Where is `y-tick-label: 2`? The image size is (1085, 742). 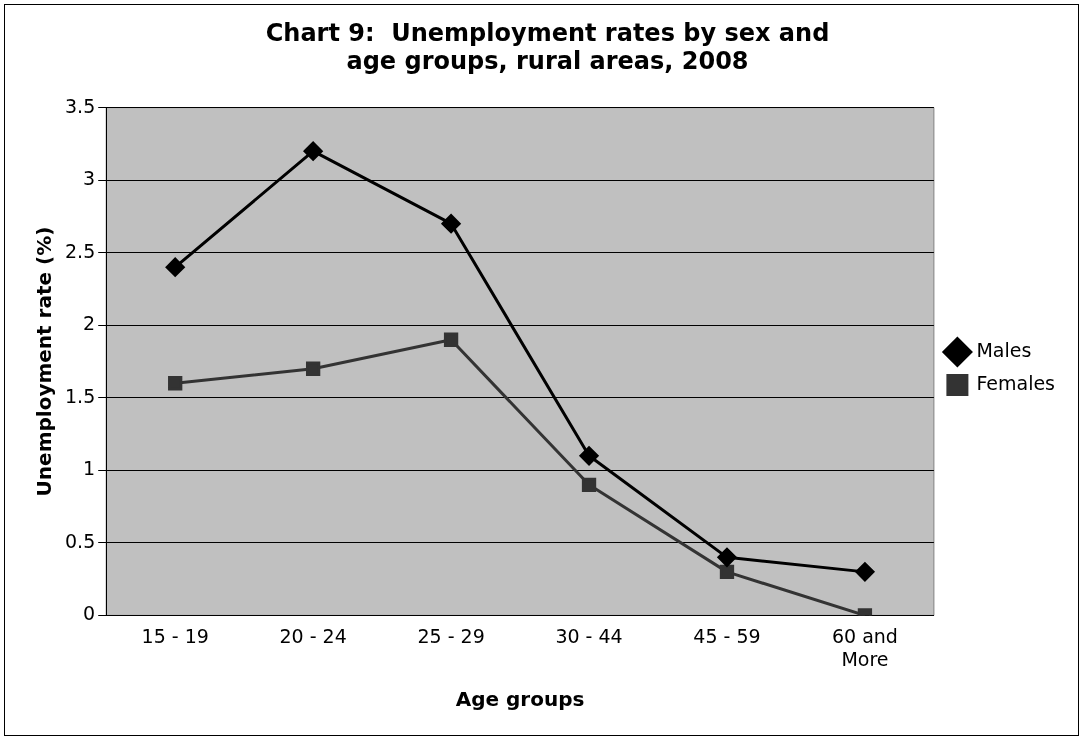
y-tick-label: 2 is located at coordinates (89, 323).